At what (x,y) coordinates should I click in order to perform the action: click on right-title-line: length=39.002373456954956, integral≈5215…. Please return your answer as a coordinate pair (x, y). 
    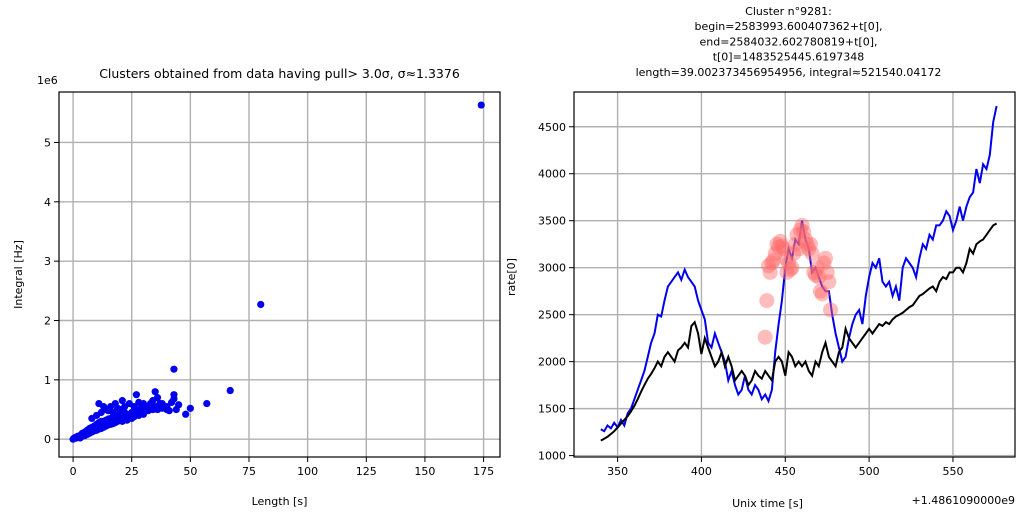
    Looking at the image, I should click on (789, 72).